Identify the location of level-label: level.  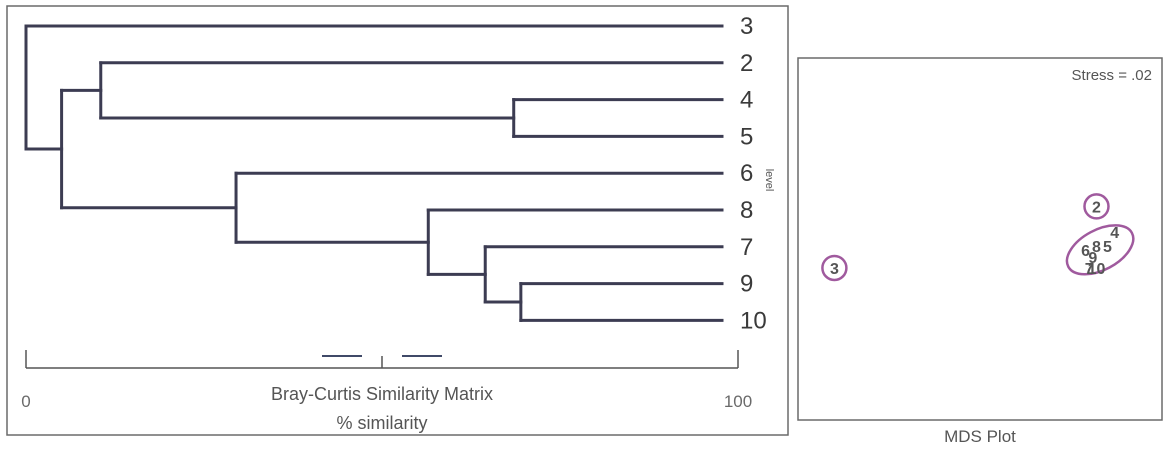
(769, 180).